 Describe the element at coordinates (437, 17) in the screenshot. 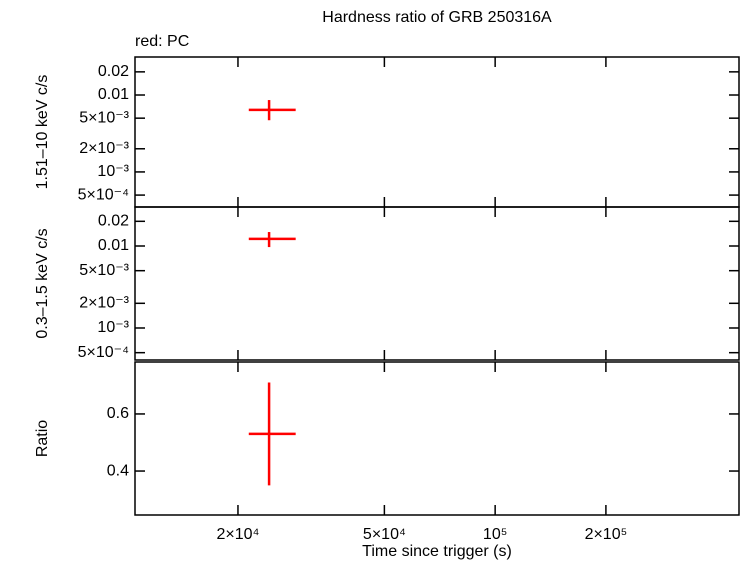

I see `chart-title: Hardness ratio of GRB 250316A` at that location.